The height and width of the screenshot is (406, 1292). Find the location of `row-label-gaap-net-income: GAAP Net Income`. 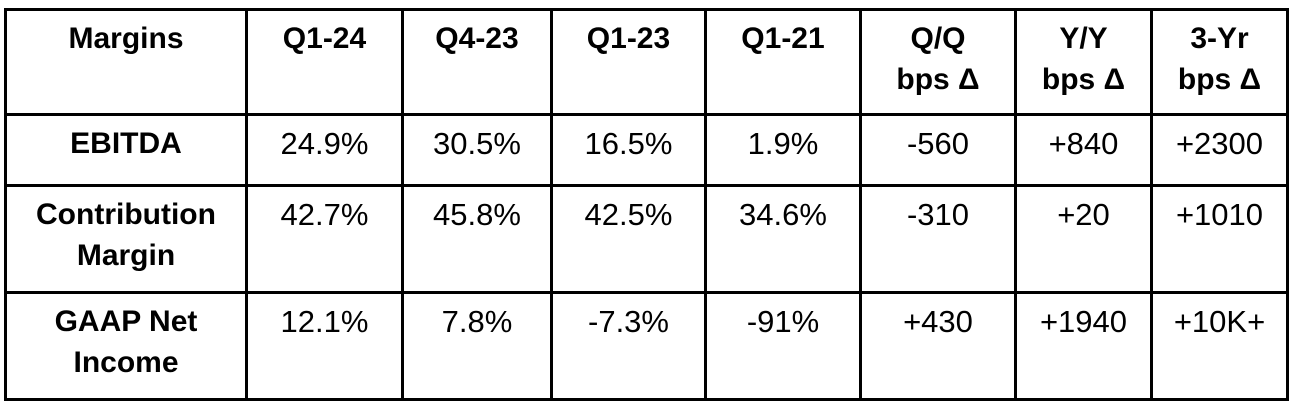

row-label-gaap-net-income: GAAP Net Income is located at coordinates (126, 346).